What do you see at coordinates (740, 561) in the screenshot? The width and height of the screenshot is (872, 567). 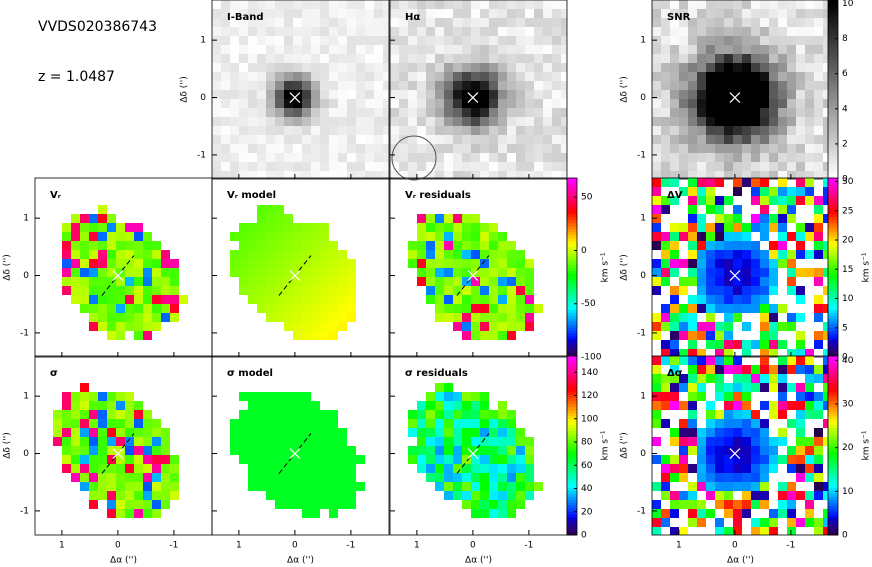 I see `x-axis-label: Δα ('')` at bounding box center [740, 561].